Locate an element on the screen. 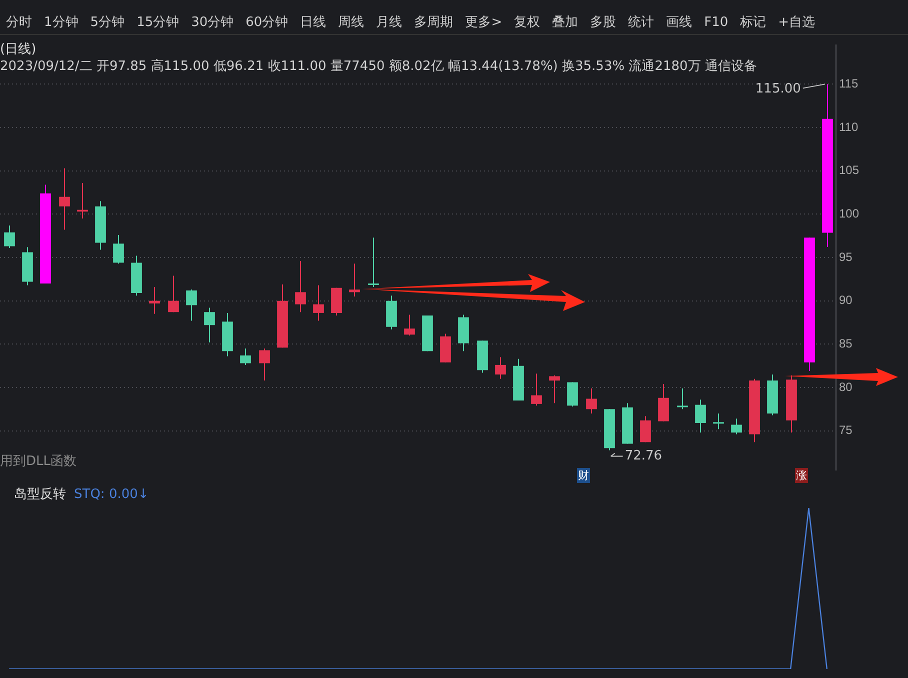  text: 叠加 is located at coordinates (565, 22).